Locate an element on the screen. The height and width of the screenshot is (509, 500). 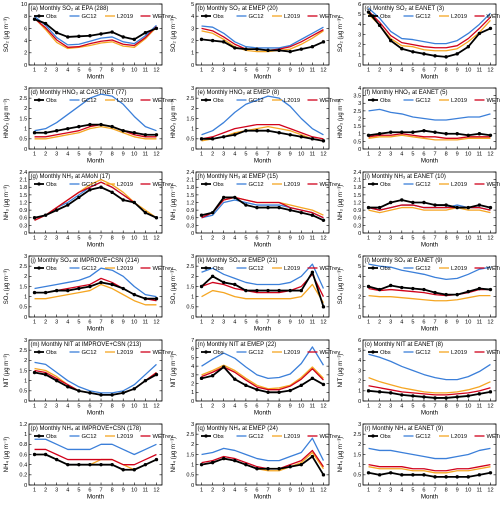
y-tick-label: 0.4 is located at coordinates (23, 466).